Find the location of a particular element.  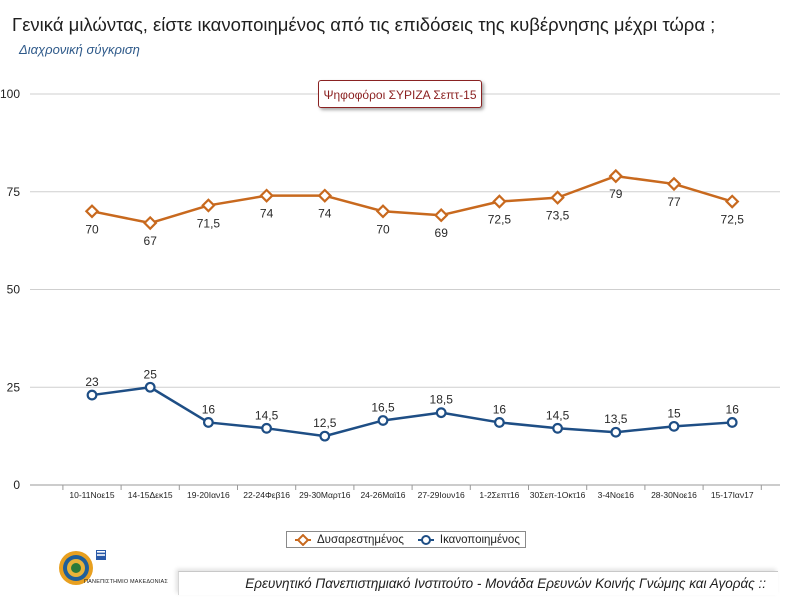

legend-label-satisfied: Ικανοποιημένος is located at coordinates (479, 539).